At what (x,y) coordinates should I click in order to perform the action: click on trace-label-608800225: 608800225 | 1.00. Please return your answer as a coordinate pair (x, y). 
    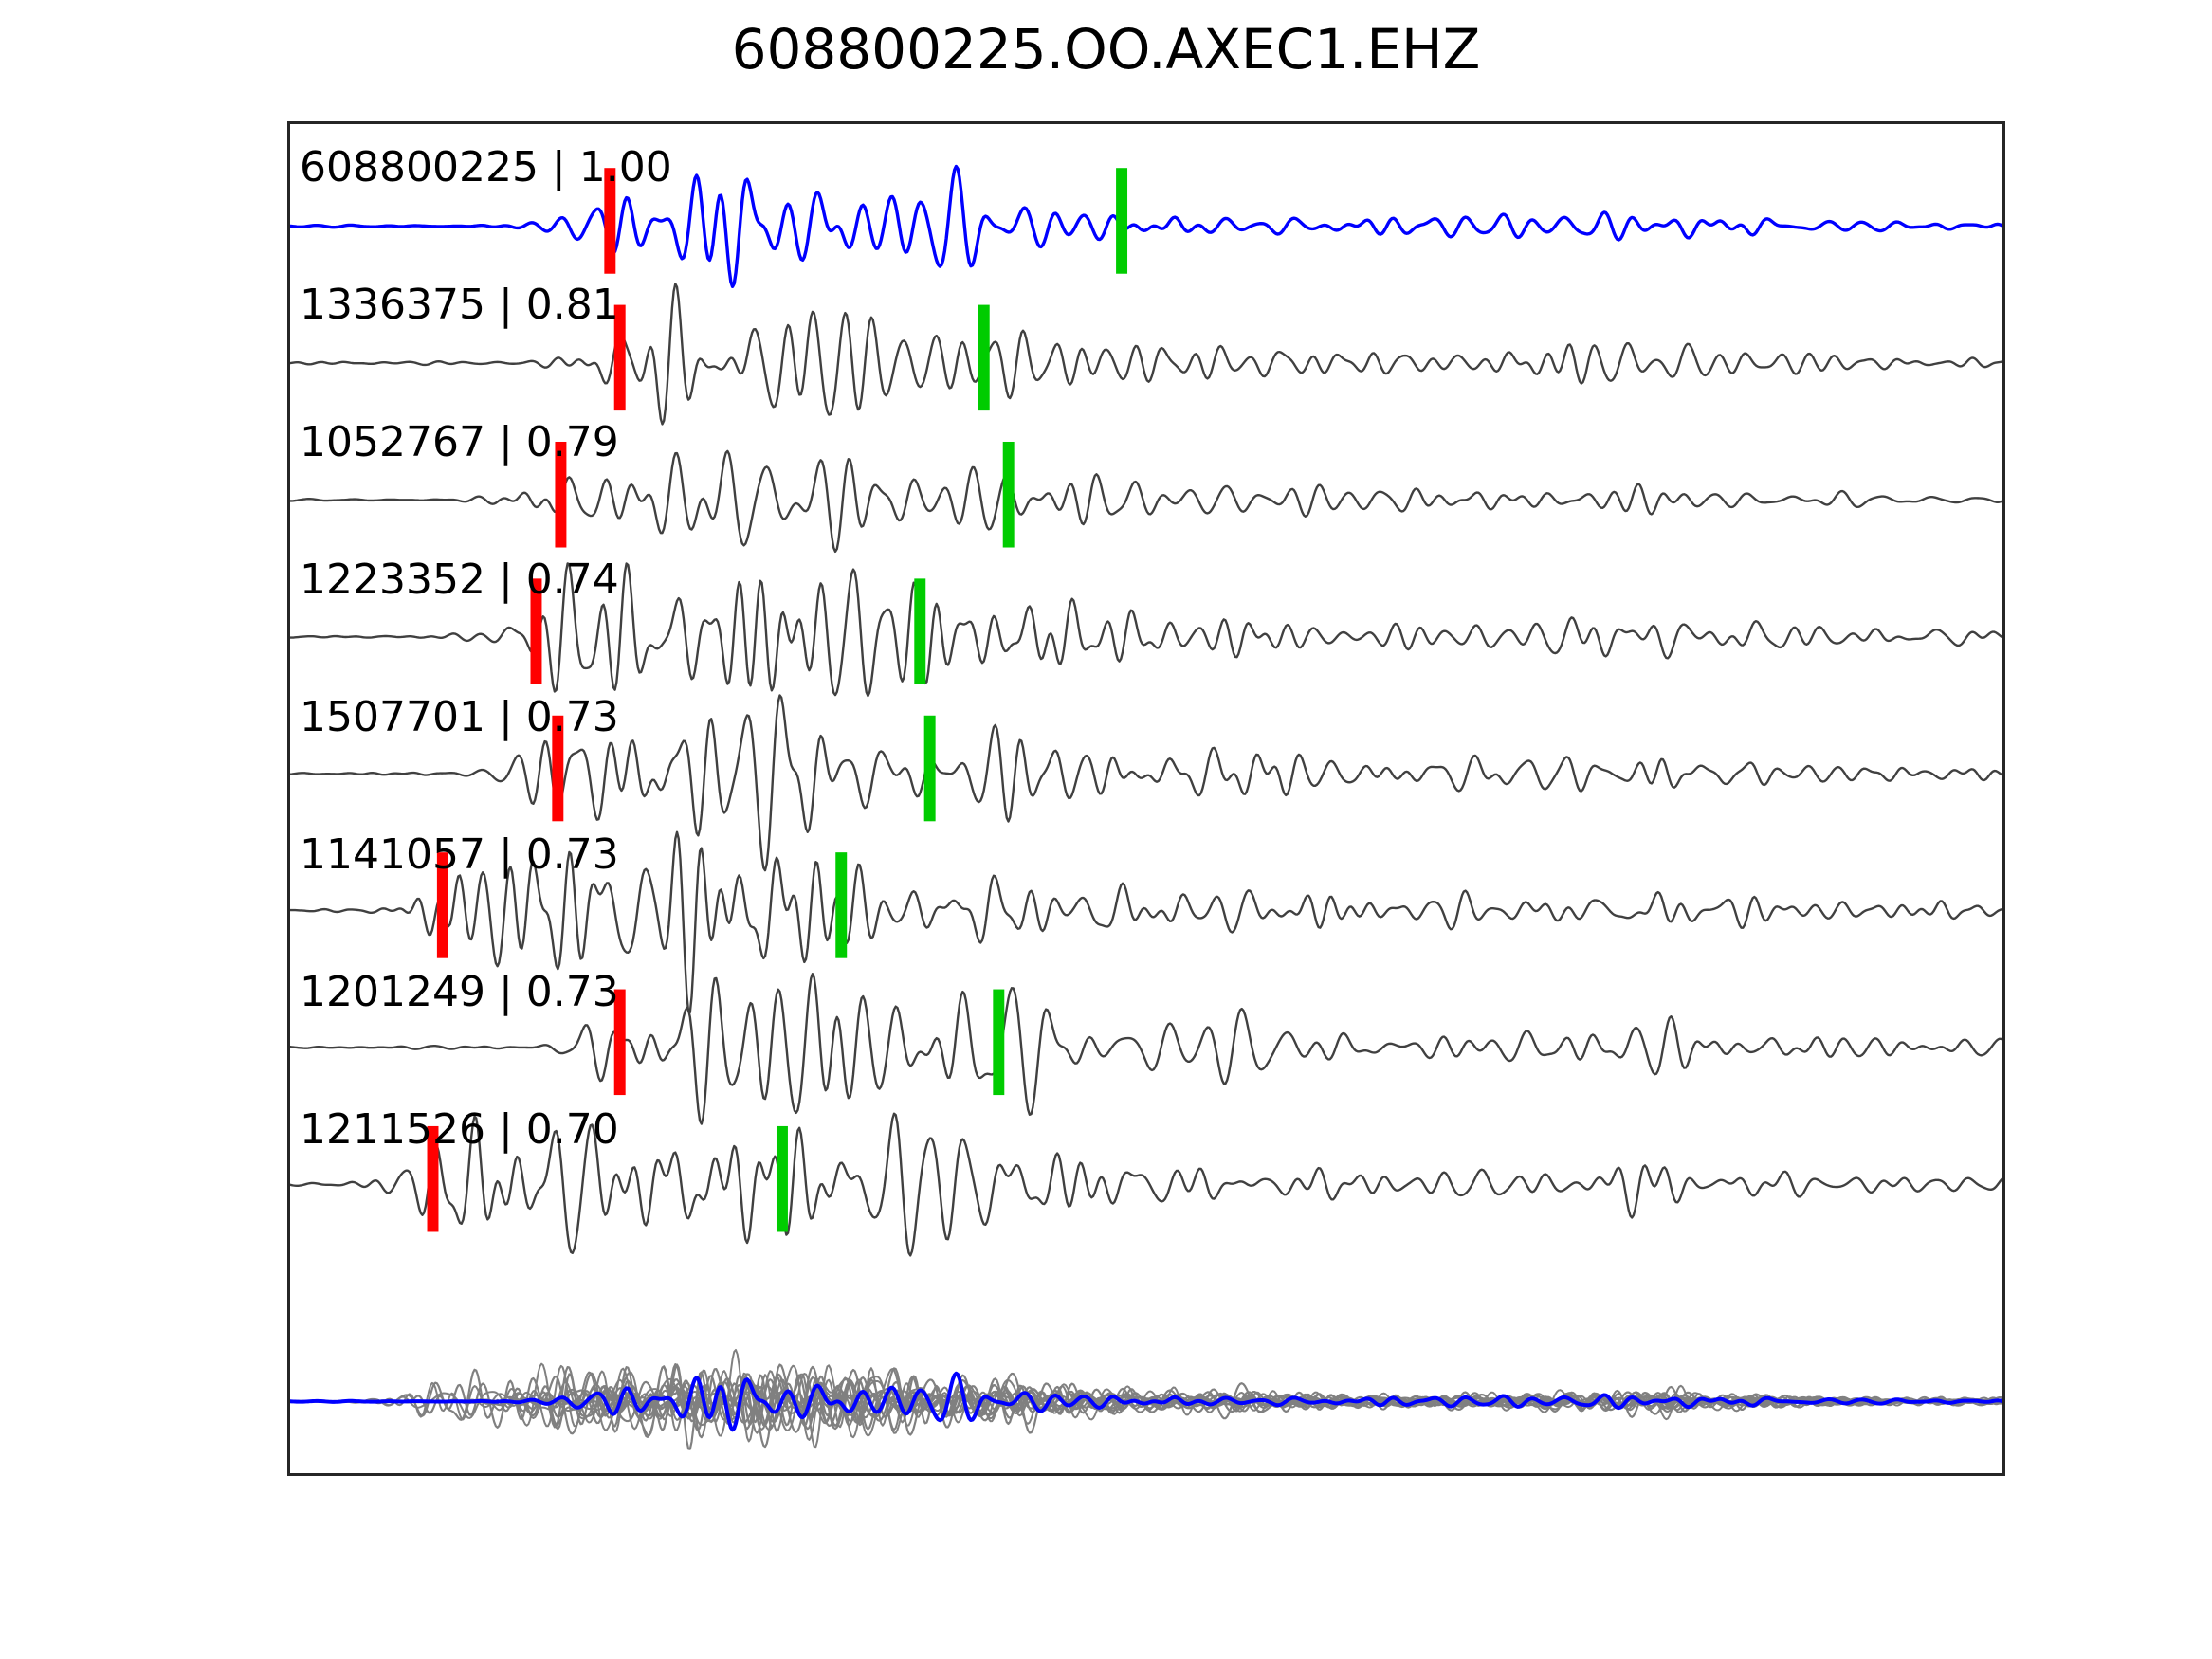
    Looking at the image, I should click on (486, 167).